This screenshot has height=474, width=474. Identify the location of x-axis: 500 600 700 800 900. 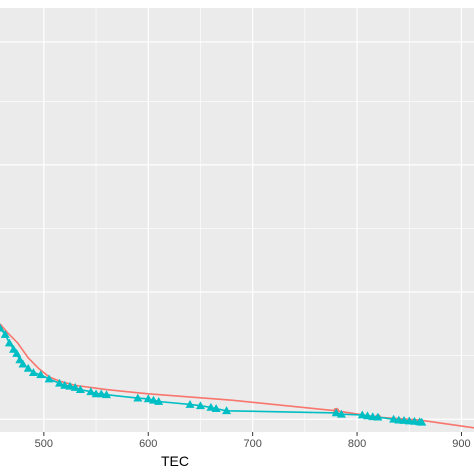
(253, 441).